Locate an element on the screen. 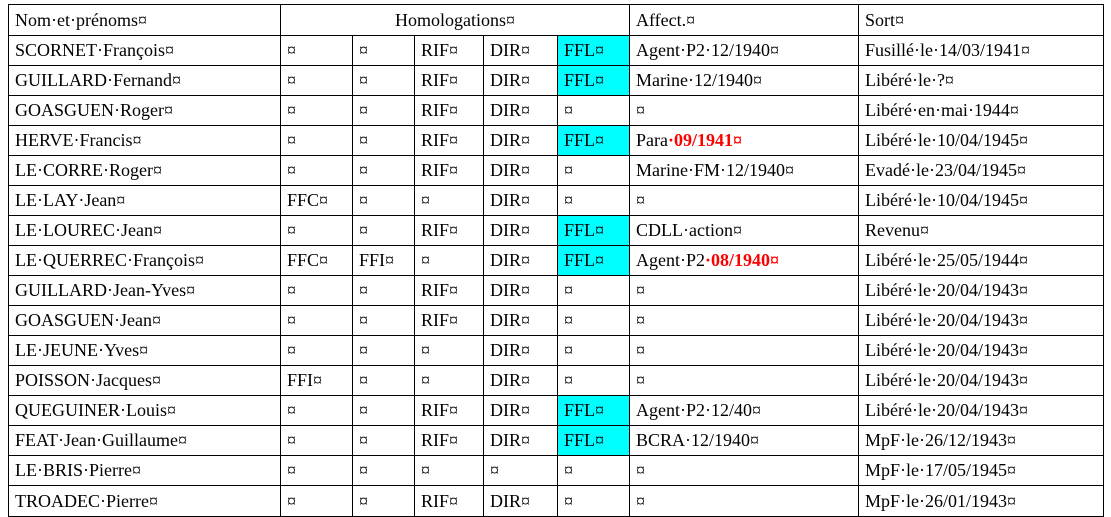 This screenshot has height=517, width=1111. cell-homologation-1: FFI¤ is located at coordinates (316, 380).